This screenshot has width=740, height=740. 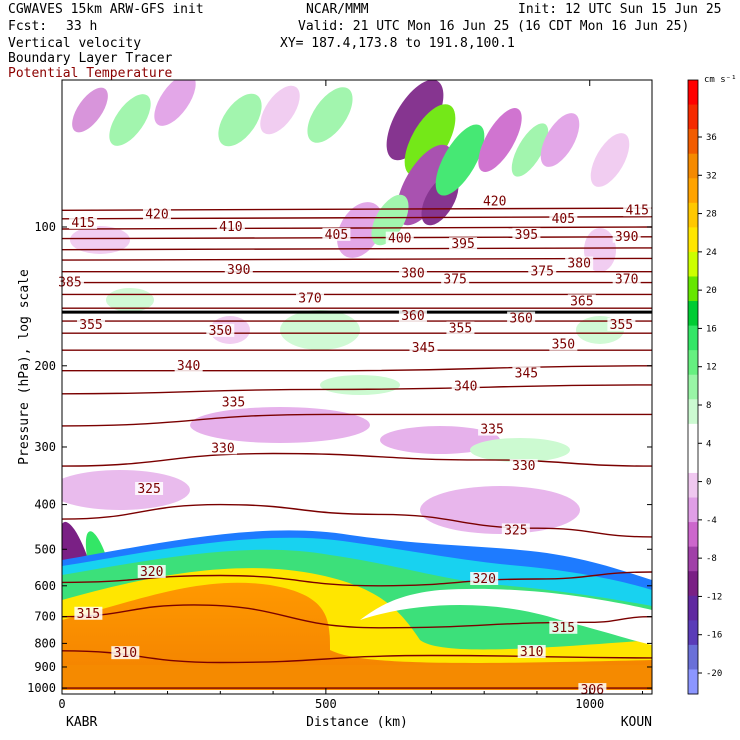 I want to click on colorbar-label: 32, so click(x=711, y=176).